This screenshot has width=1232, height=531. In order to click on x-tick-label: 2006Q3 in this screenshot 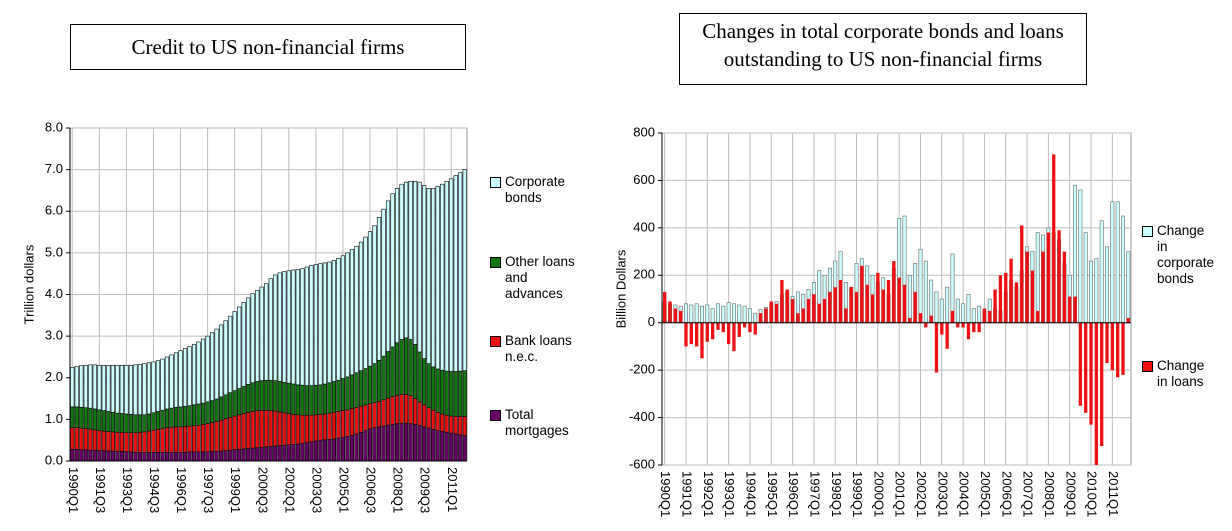, I will do `click(371, 490)`.